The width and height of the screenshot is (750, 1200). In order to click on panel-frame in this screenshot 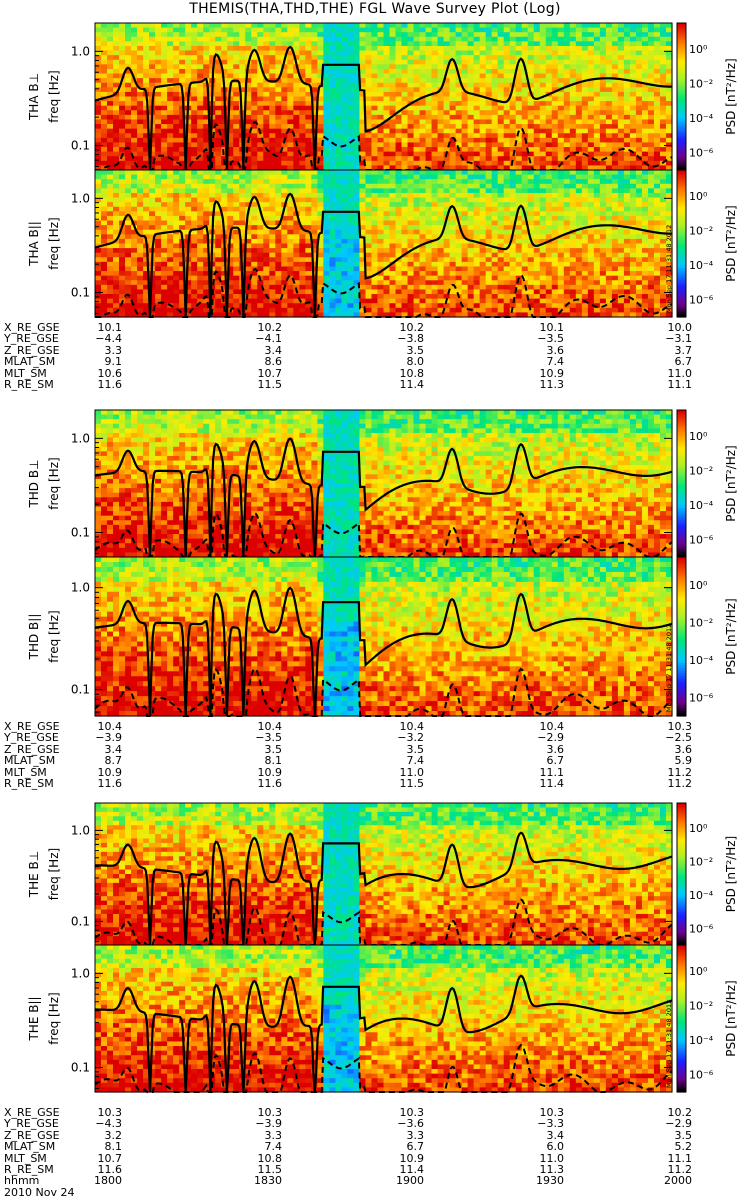, I will do `click(383, 1018)`.